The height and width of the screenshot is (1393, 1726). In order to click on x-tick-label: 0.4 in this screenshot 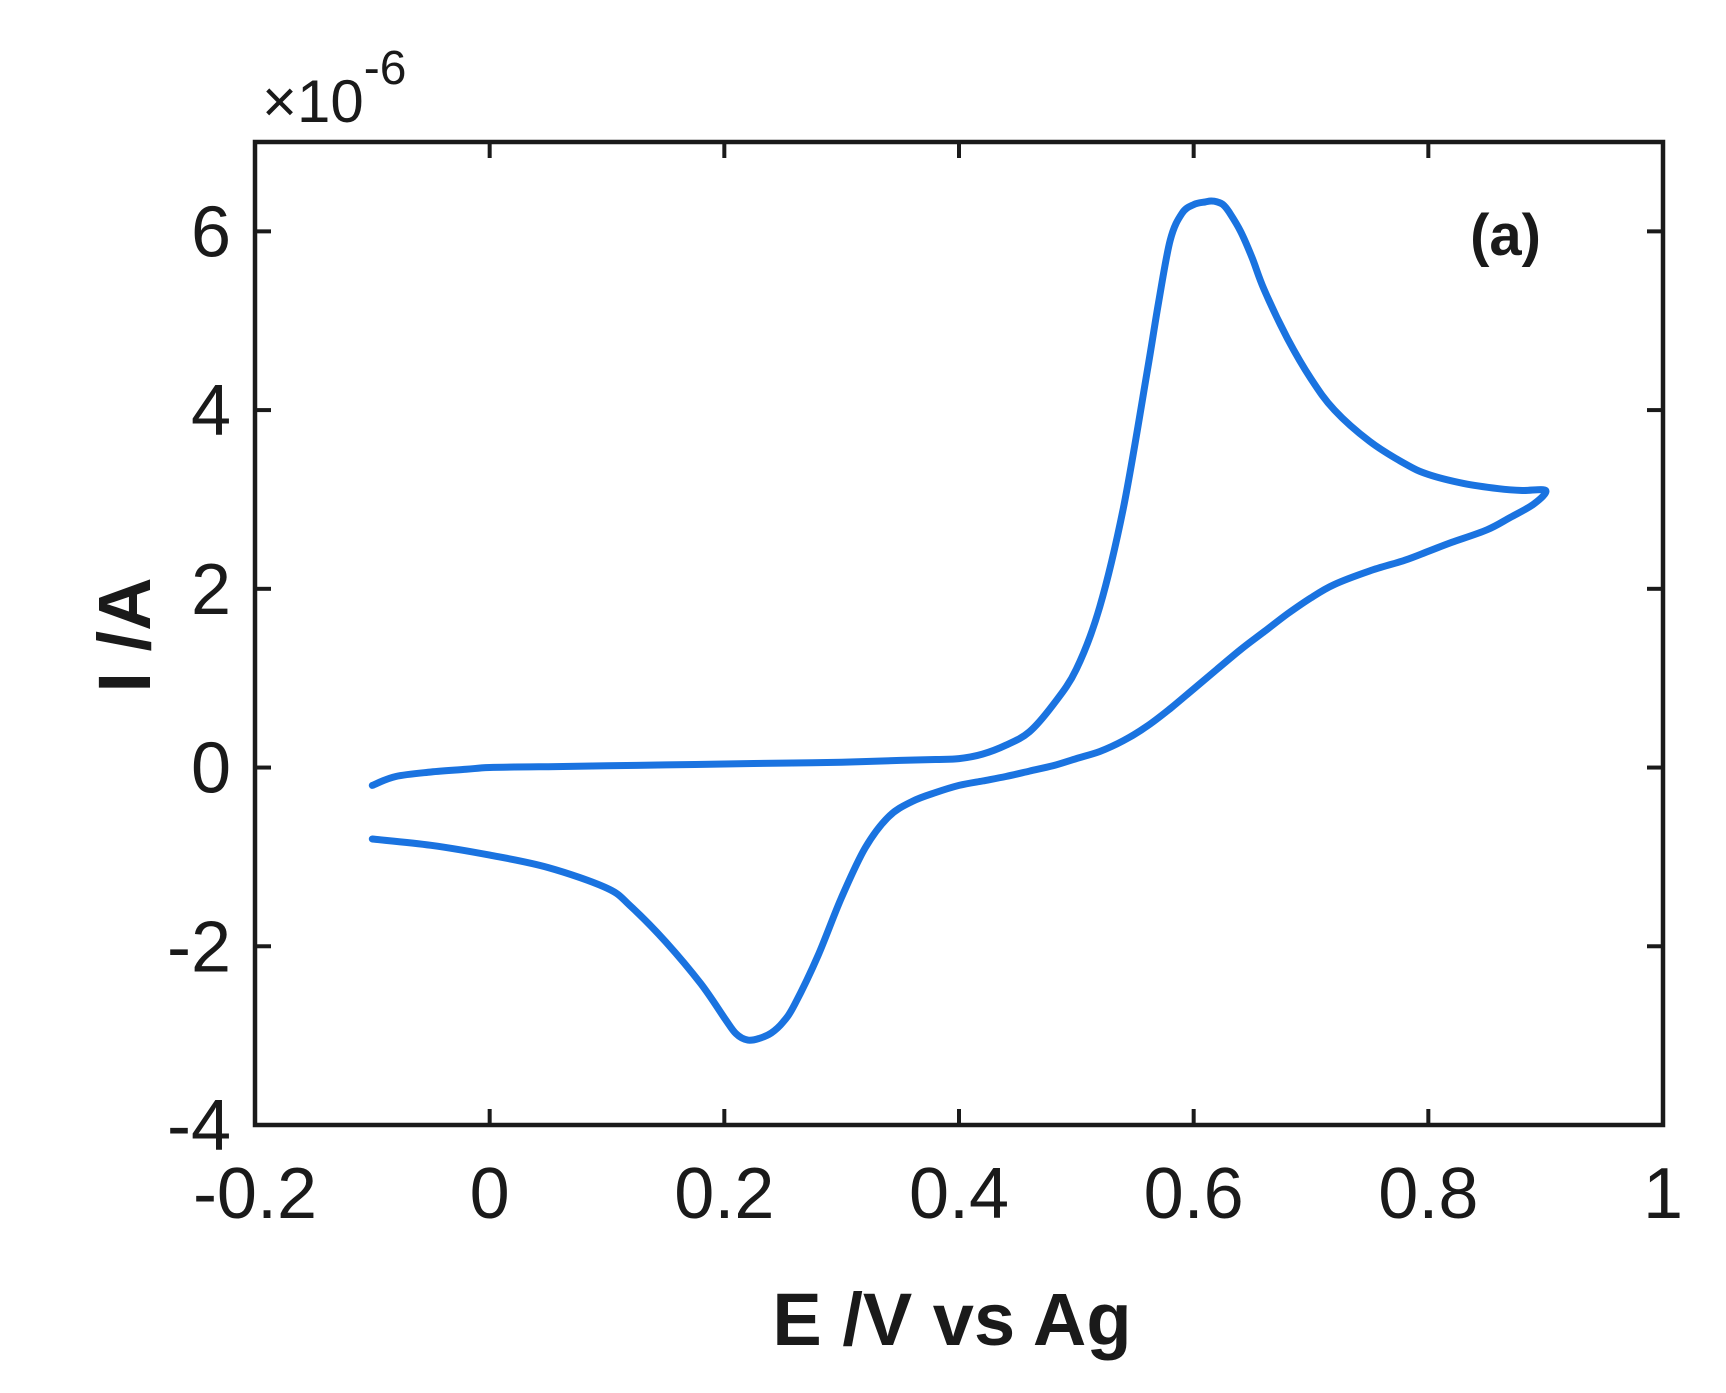, I will do `click(959, 1194)`.